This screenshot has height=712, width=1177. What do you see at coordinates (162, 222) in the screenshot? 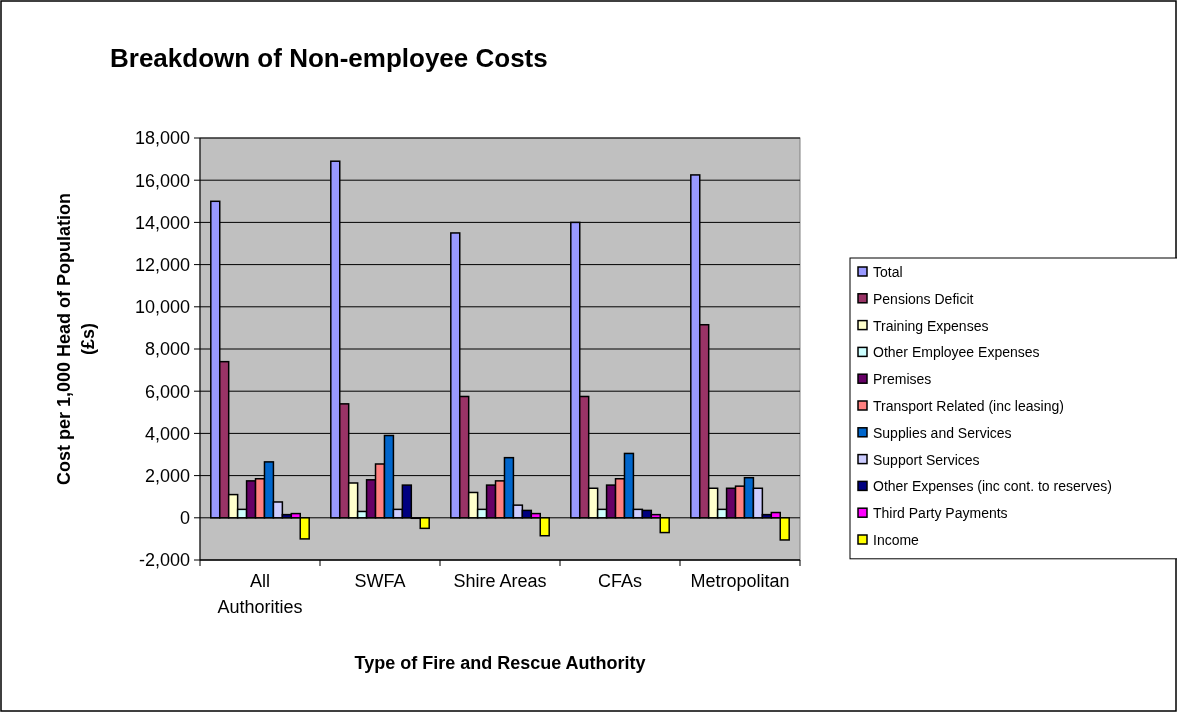
I see `y-tick-label: 14,000` at bounding box center [162, 222].